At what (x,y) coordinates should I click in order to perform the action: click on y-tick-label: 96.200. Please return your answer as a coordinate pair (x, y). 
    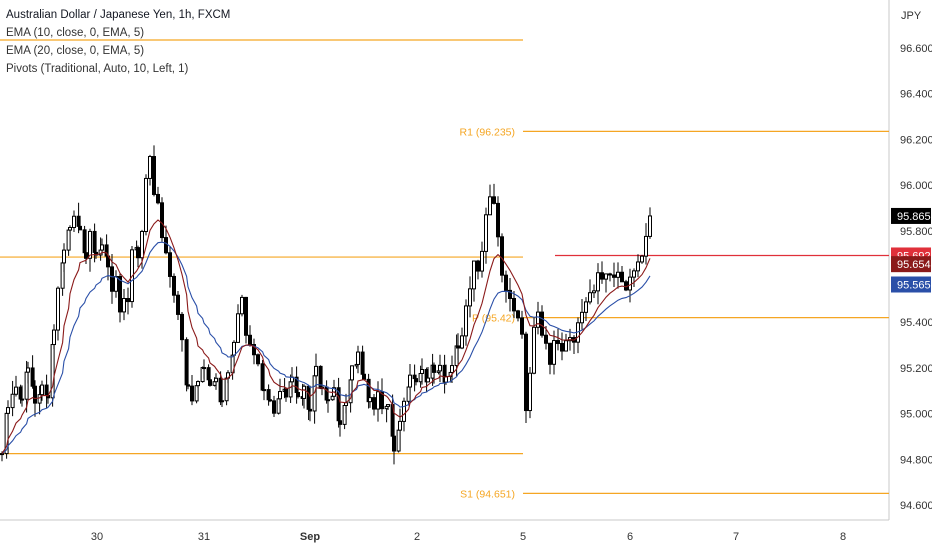
    Looking at the image, I should click on (916, 140).